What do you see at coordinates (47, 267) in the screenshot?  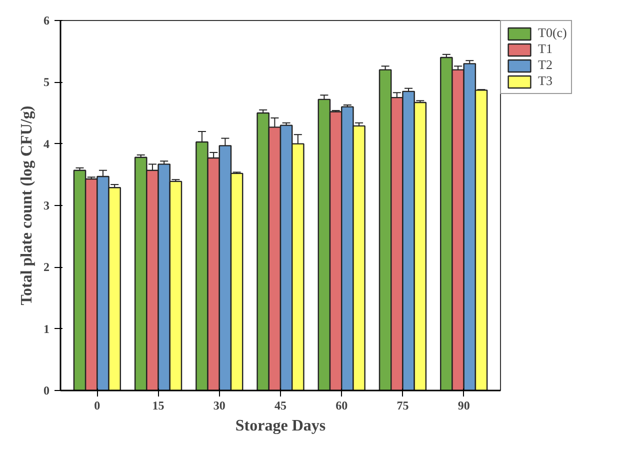 I see `y-tick-label: 2` at bounding box center [47, 267].